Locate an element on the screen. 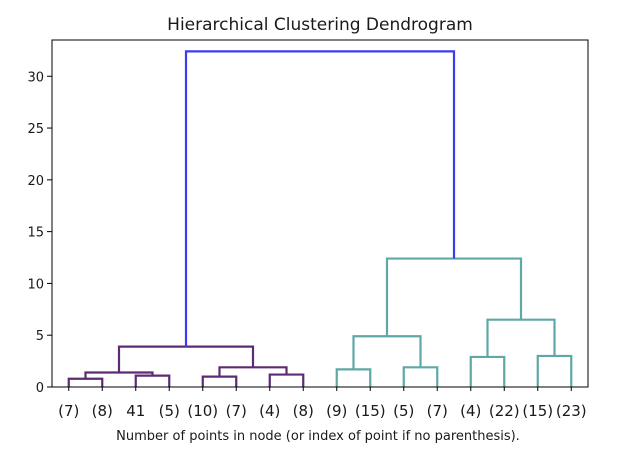  leaf-label: (23) is located at coordinates (571, 411).